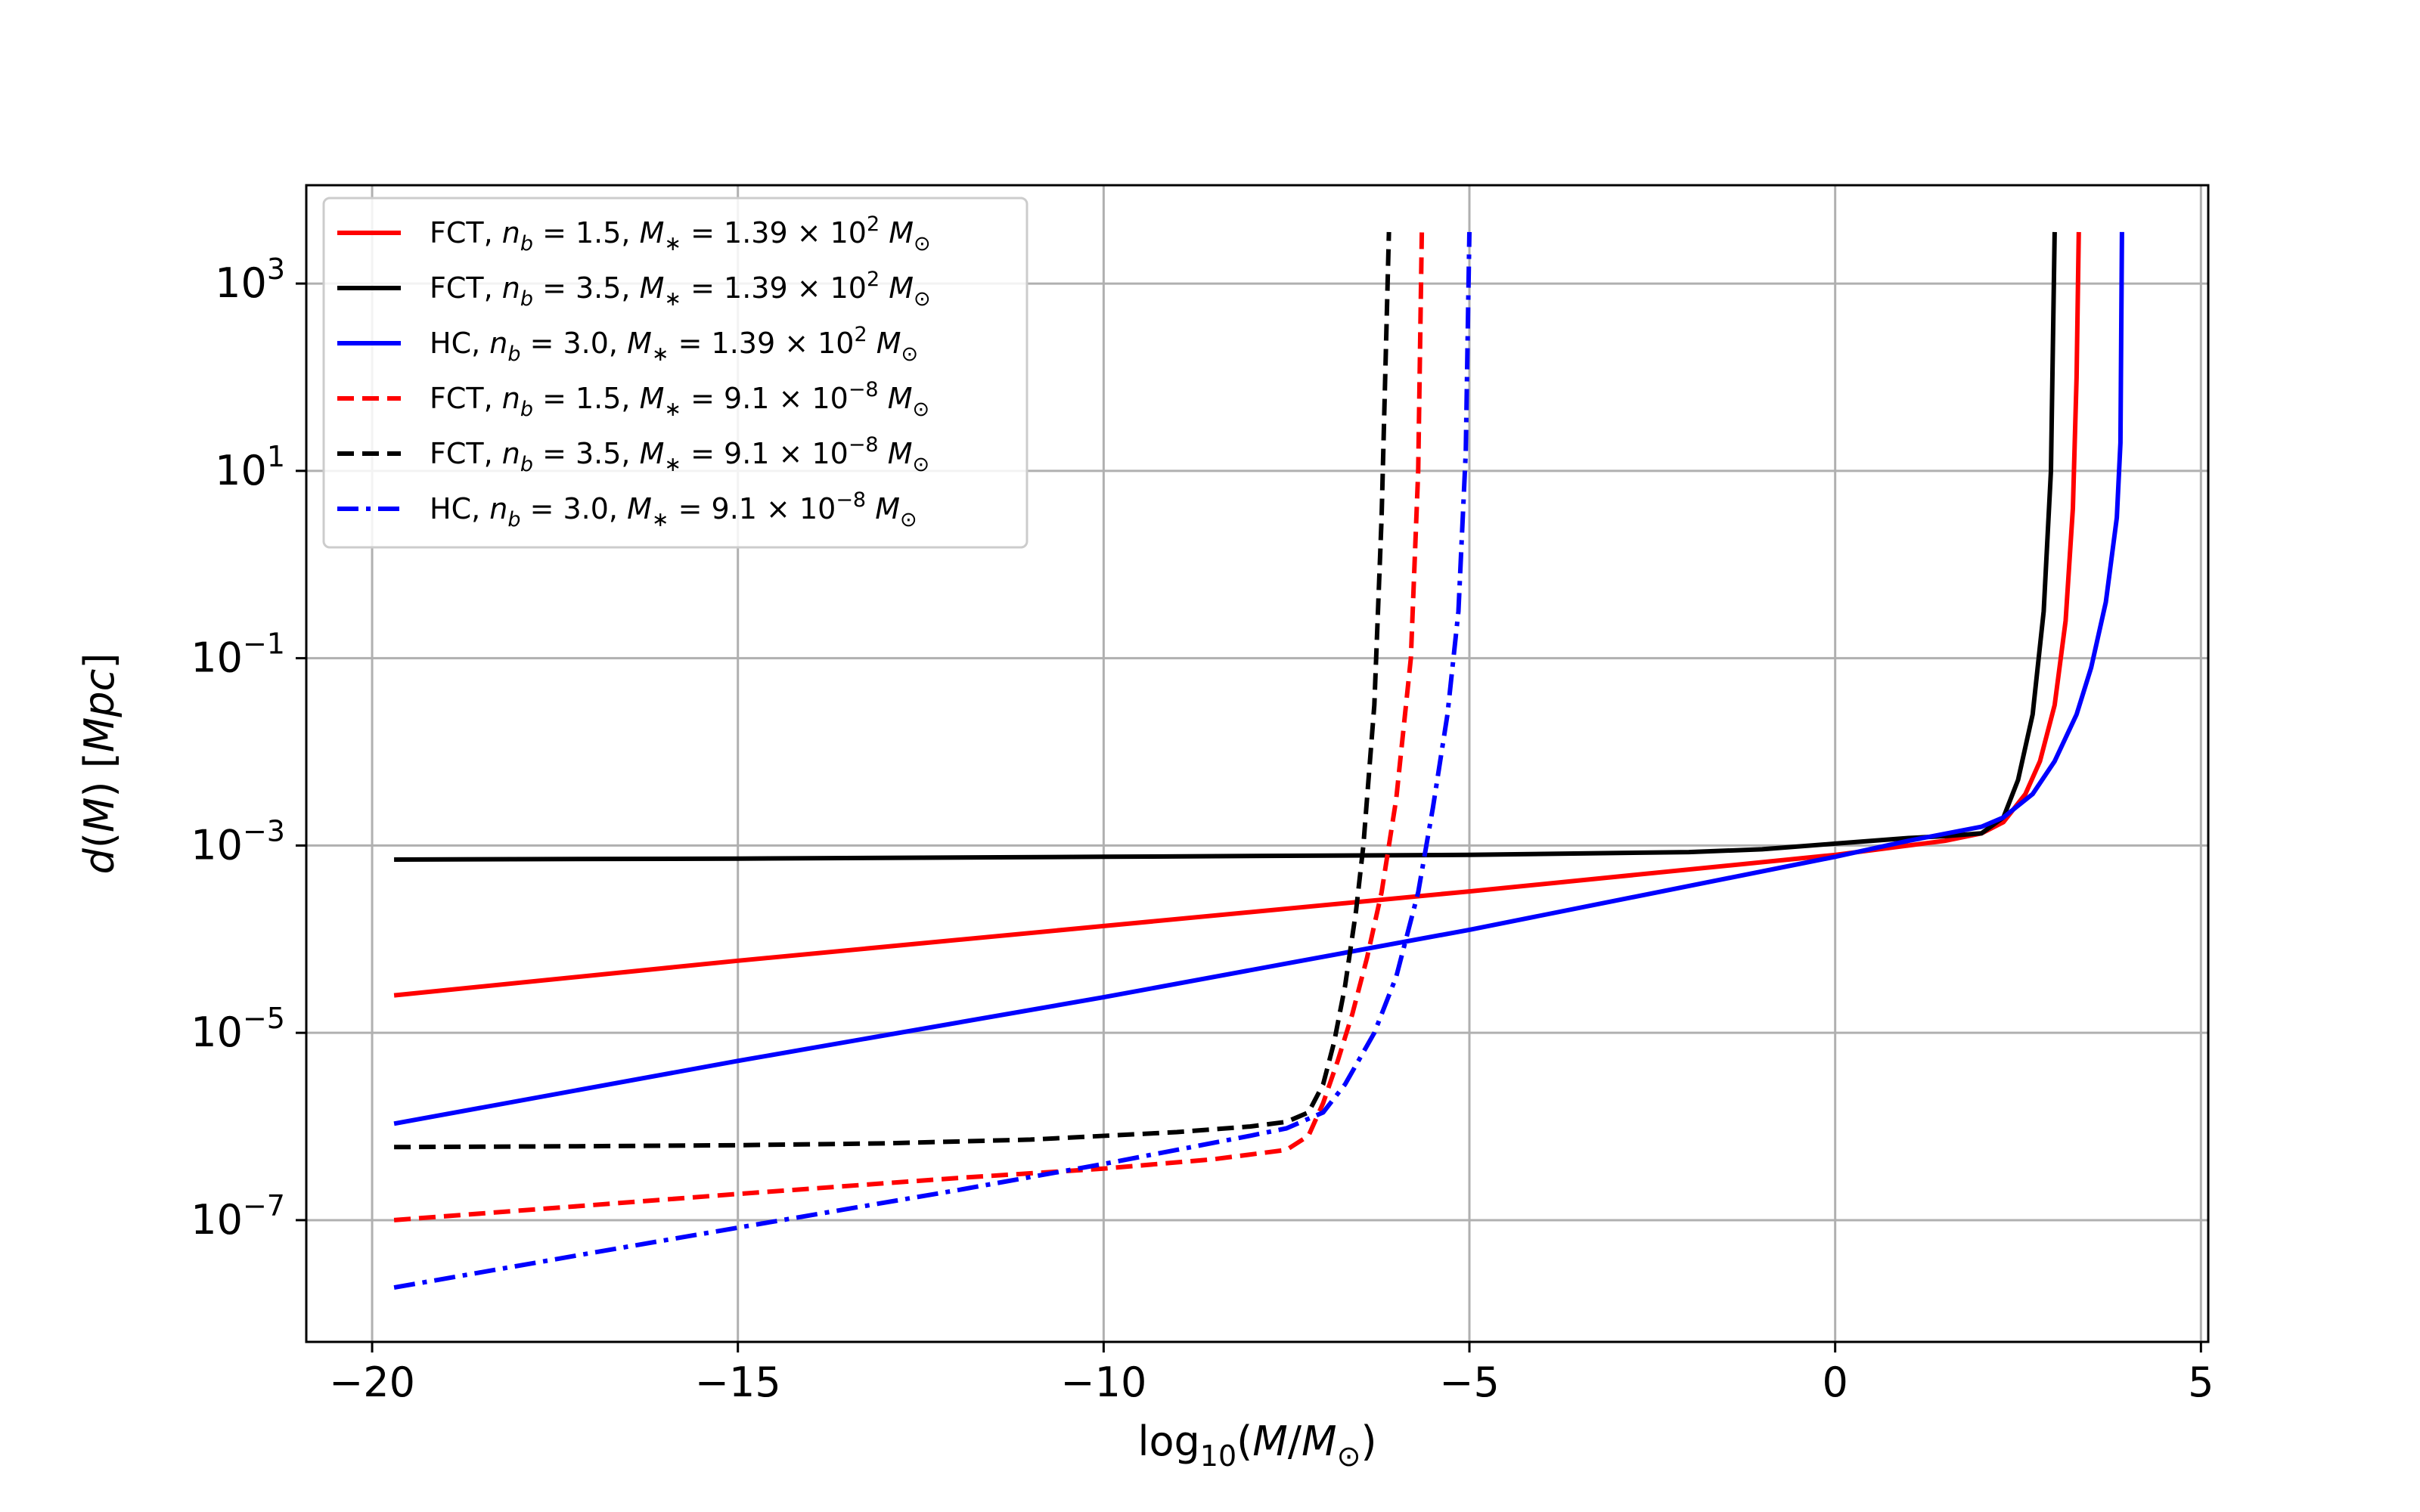  What do you see at coordinates (250, 280) in the screenshot?
I see `y-tick-label: 10³` at bounding box center [250, 280].